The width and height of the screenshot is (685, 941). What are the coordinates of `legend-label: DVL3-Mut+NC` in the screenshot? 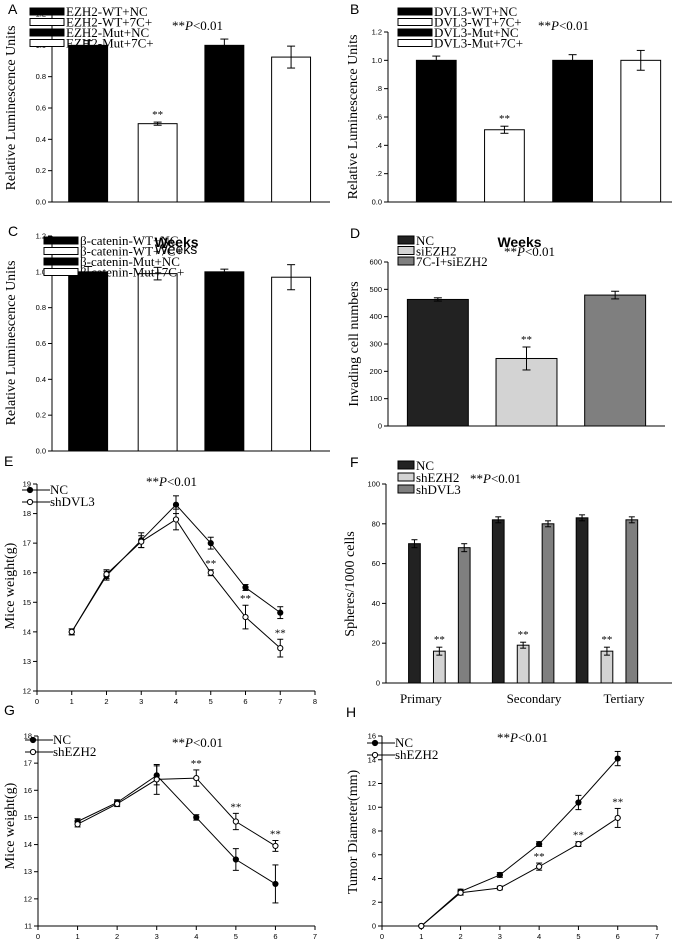 It's located at (476, 32).